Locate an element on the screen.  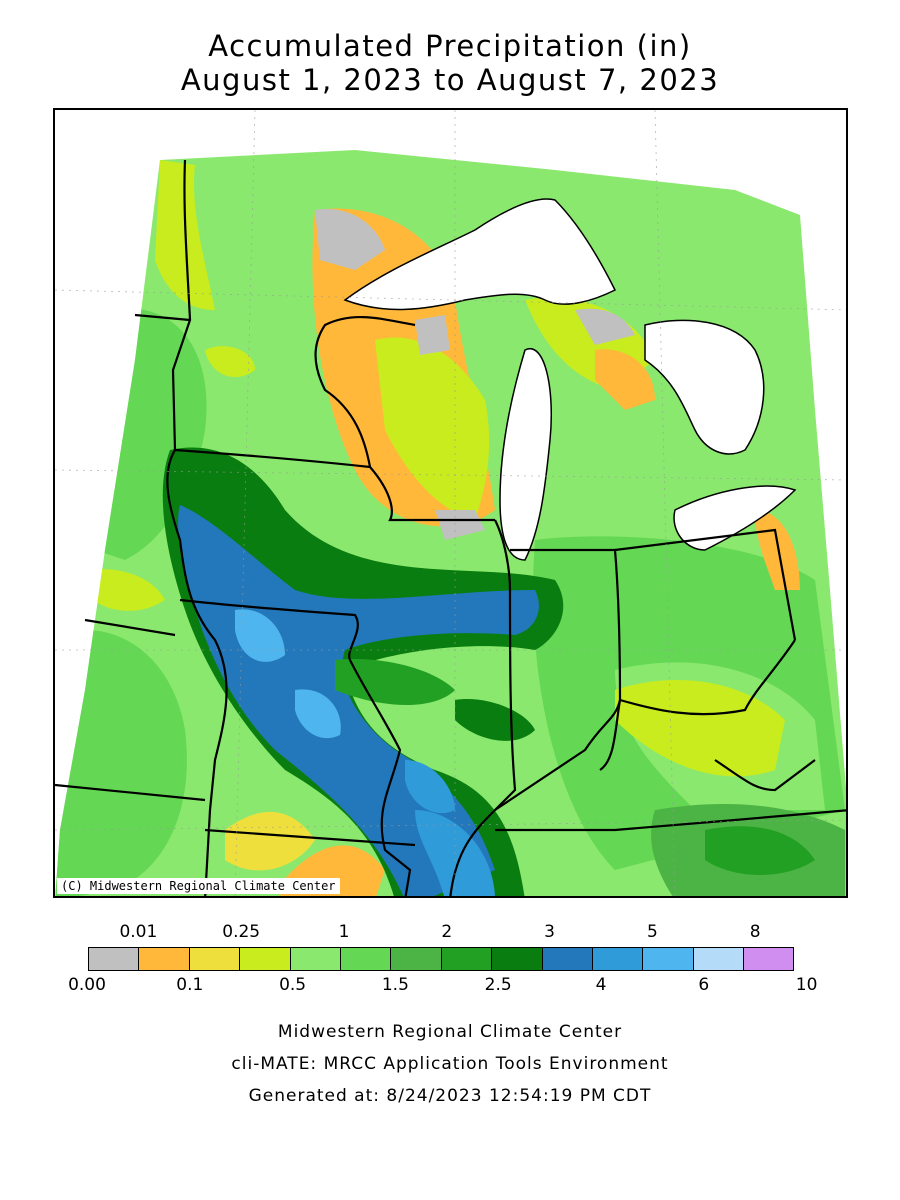
legend-top-label: 0.01 is located at coordinates (138, 932).